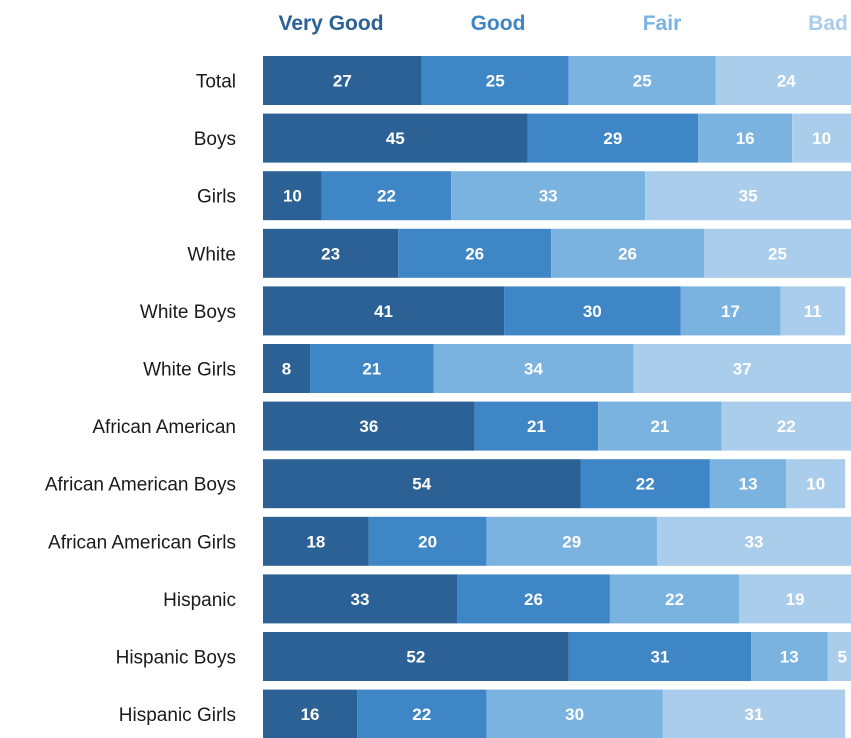 The height and width of the screenshot is (738, 851). What do you see at coordinates (199, 600) in the screenshot?
I see `category-label: Hispanic` at bounding box center [199, 600].